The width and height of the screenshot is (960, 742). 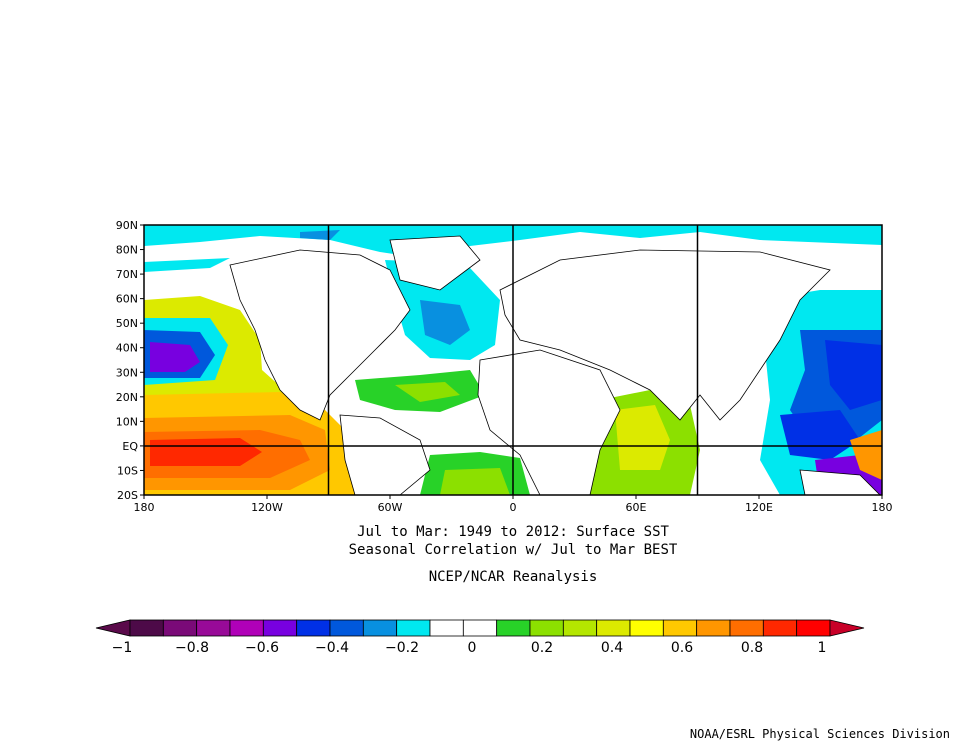 I want to click on colorbar-label: 0.4, so click(x=612, y=648).